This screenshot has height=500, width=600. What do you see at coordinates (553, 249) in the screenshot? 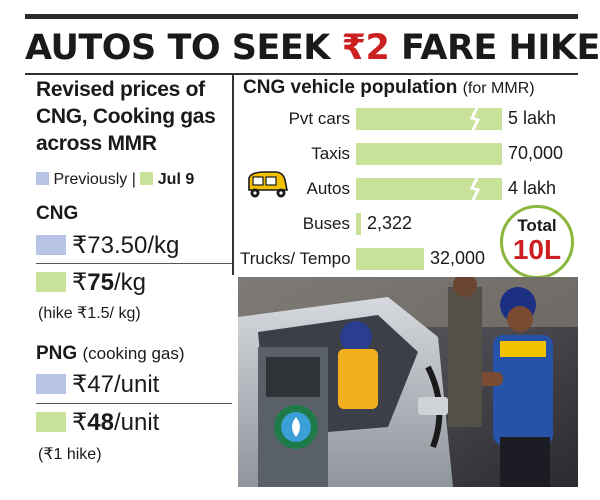
I see `total-unit: L` at bounding box center [553, 249].